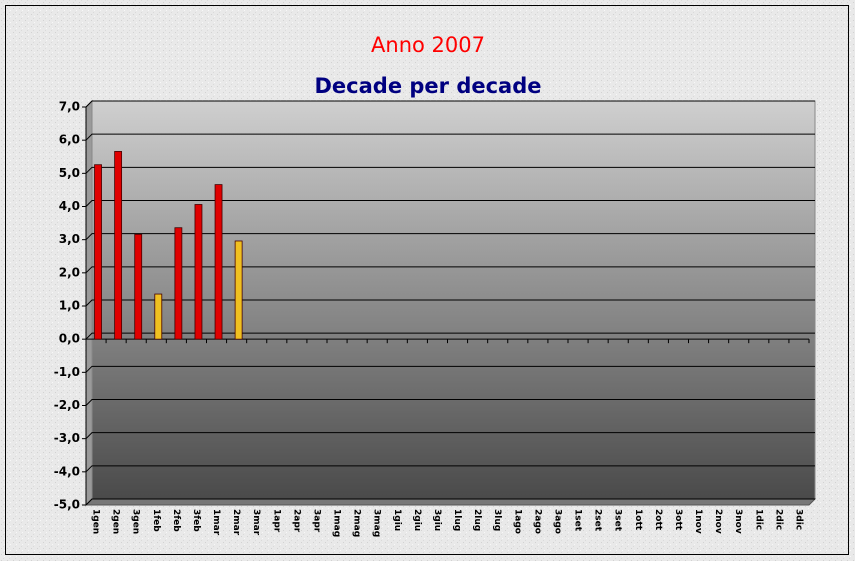  Describe the element at coordinates (417, 520) in the screenshot. I see `x-tick-label: 2giu` at that location.